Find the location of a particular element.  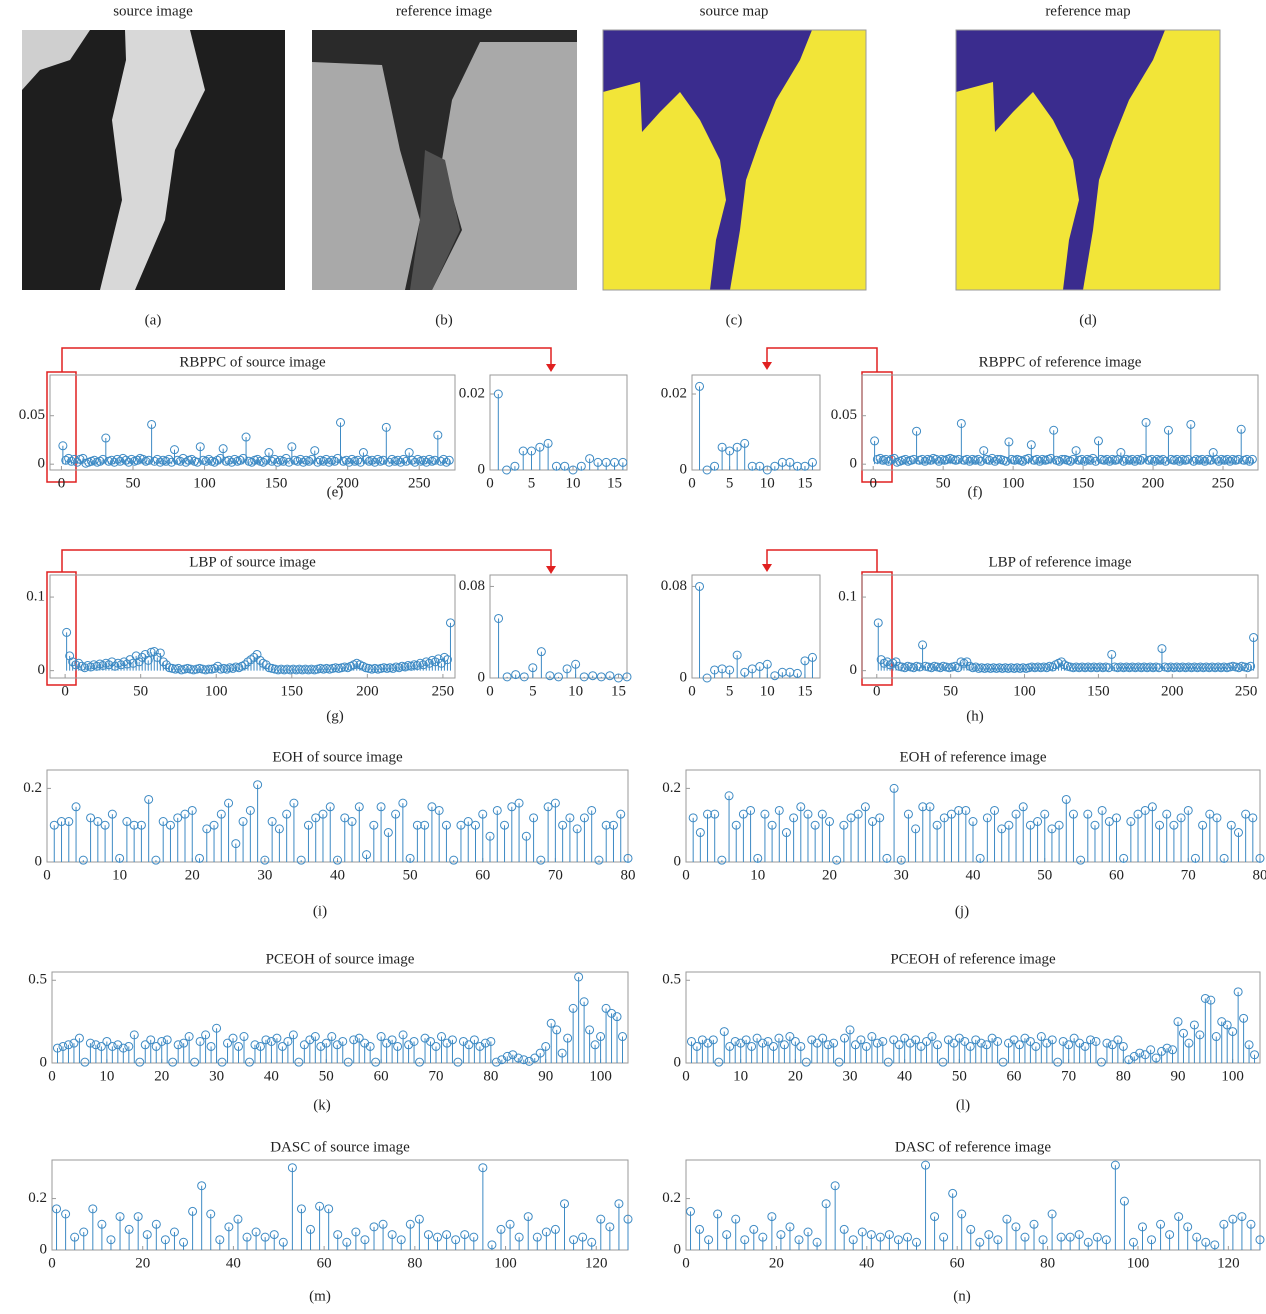

x-tick-label: 15 is located at coordinates (614, 483).